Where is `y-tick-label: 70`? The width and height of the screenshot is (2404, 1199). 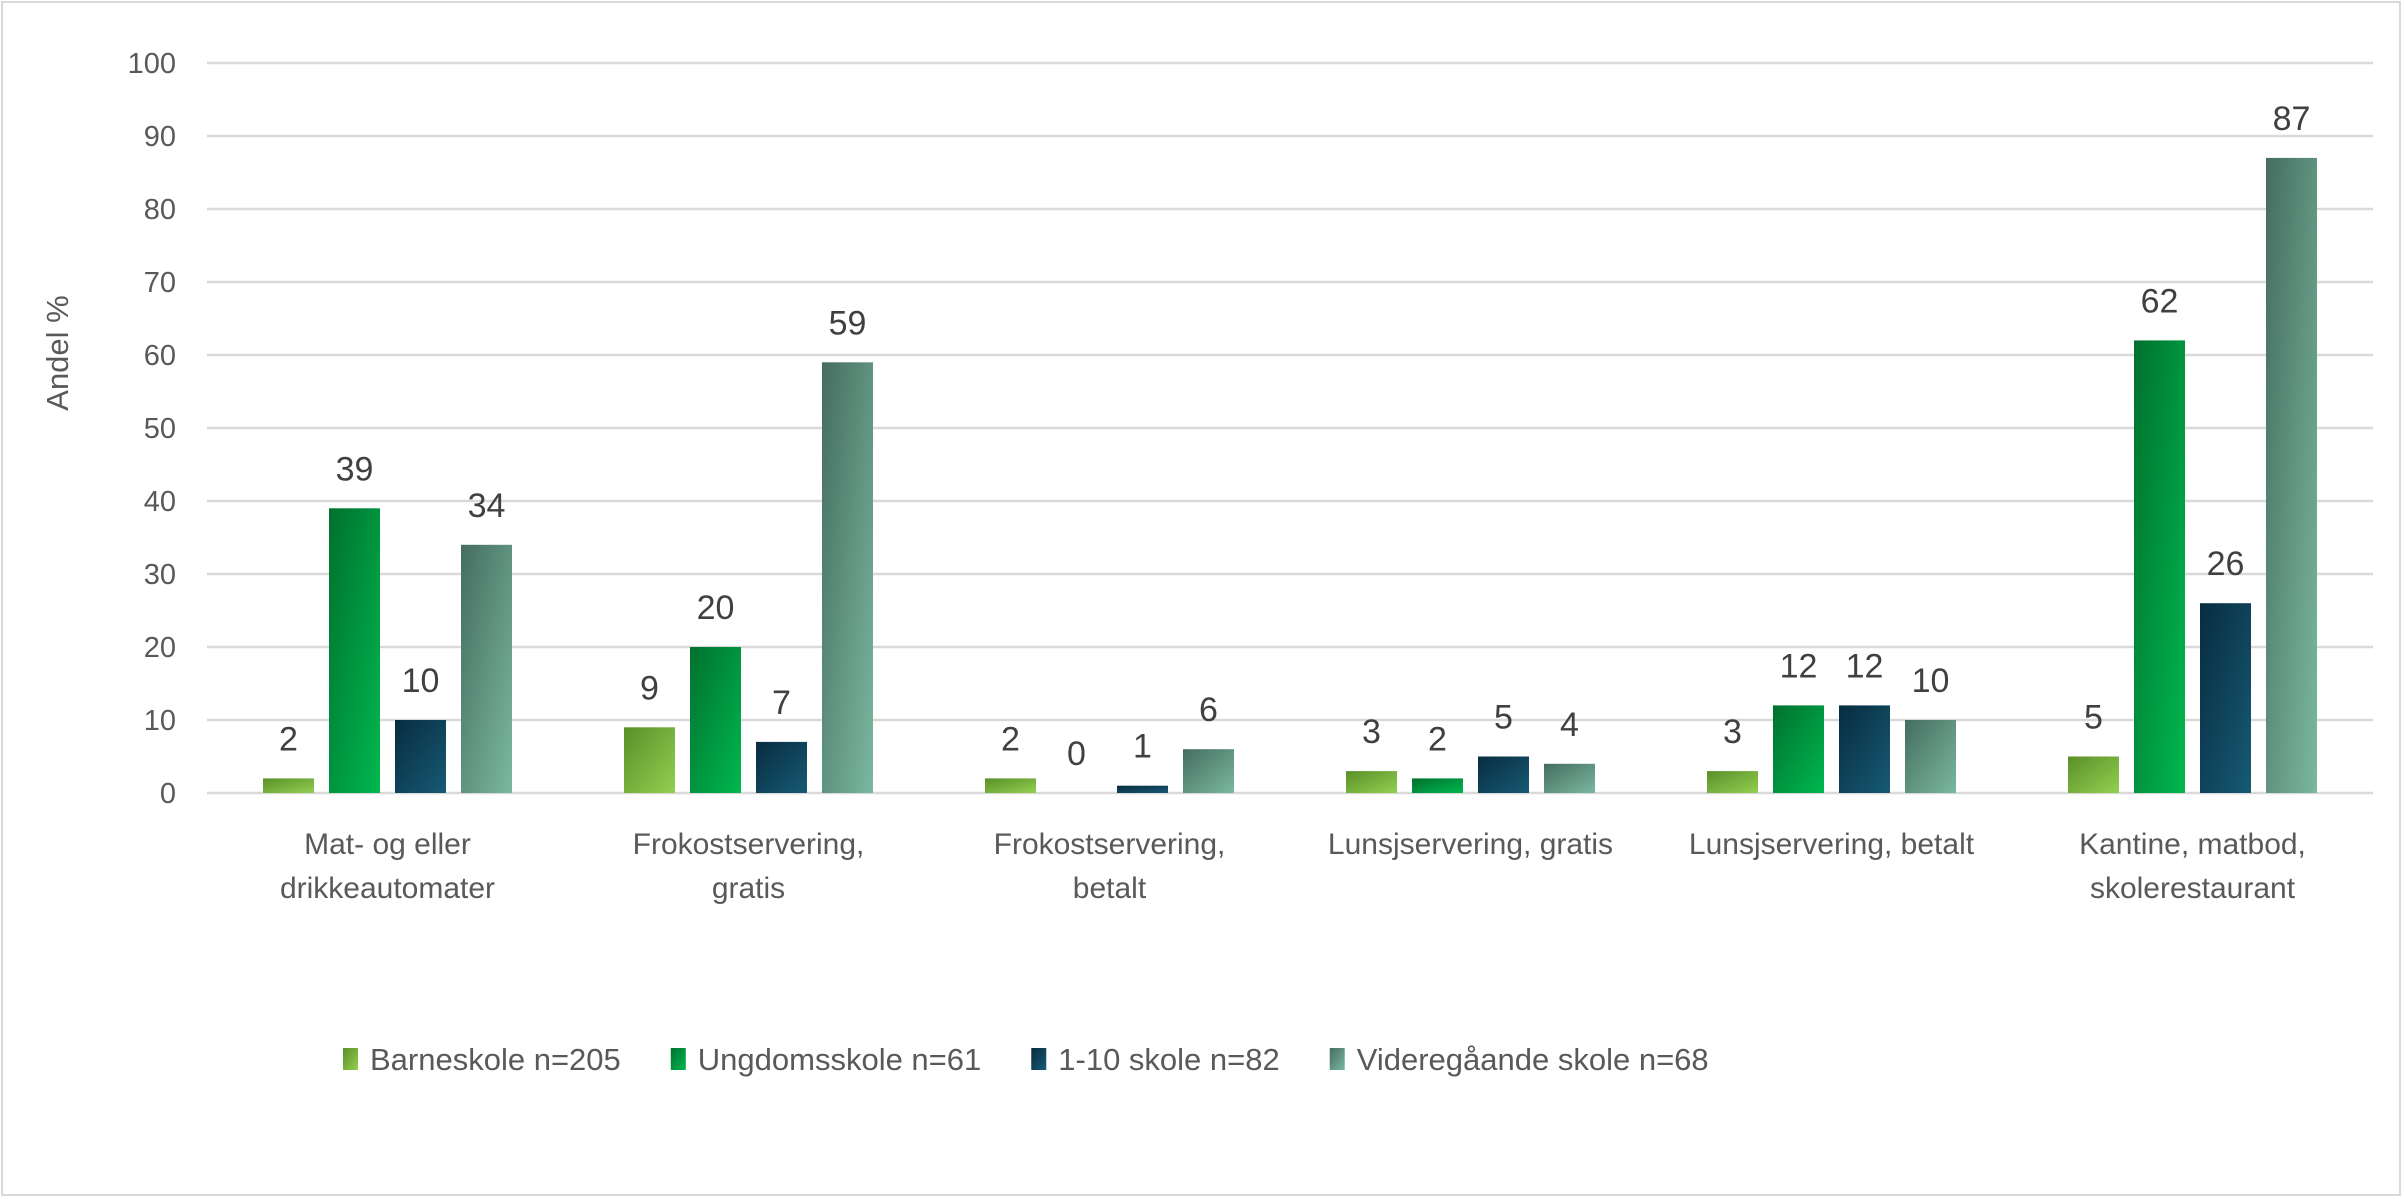
y-tick-label: 70 is located at coordinates (160, 283).